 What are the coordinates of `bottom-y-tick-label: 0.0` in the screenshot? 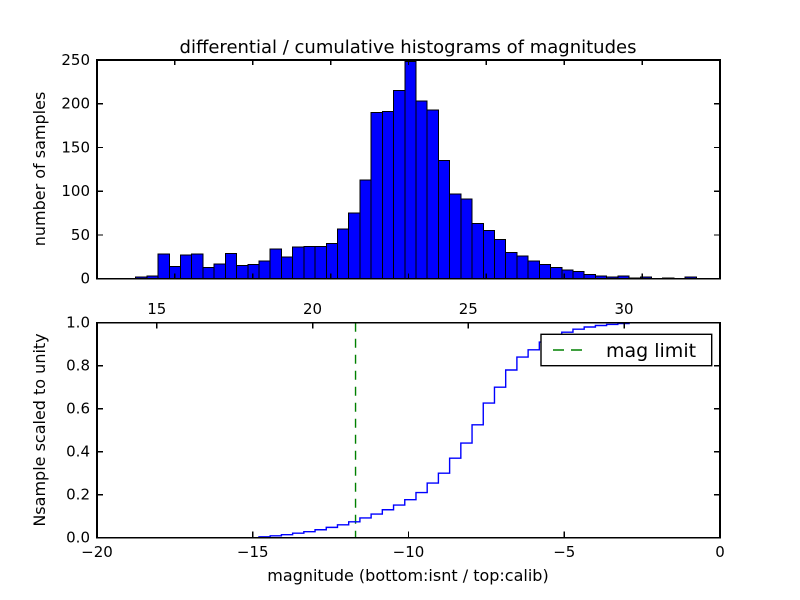 It's located at (78, 538).